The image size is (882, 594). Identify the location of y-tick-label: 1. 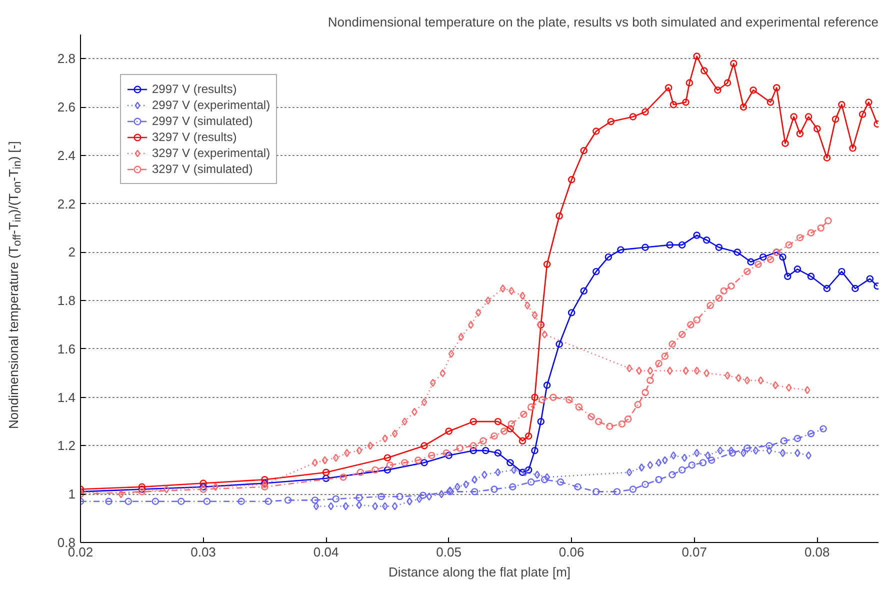
(72, 494).